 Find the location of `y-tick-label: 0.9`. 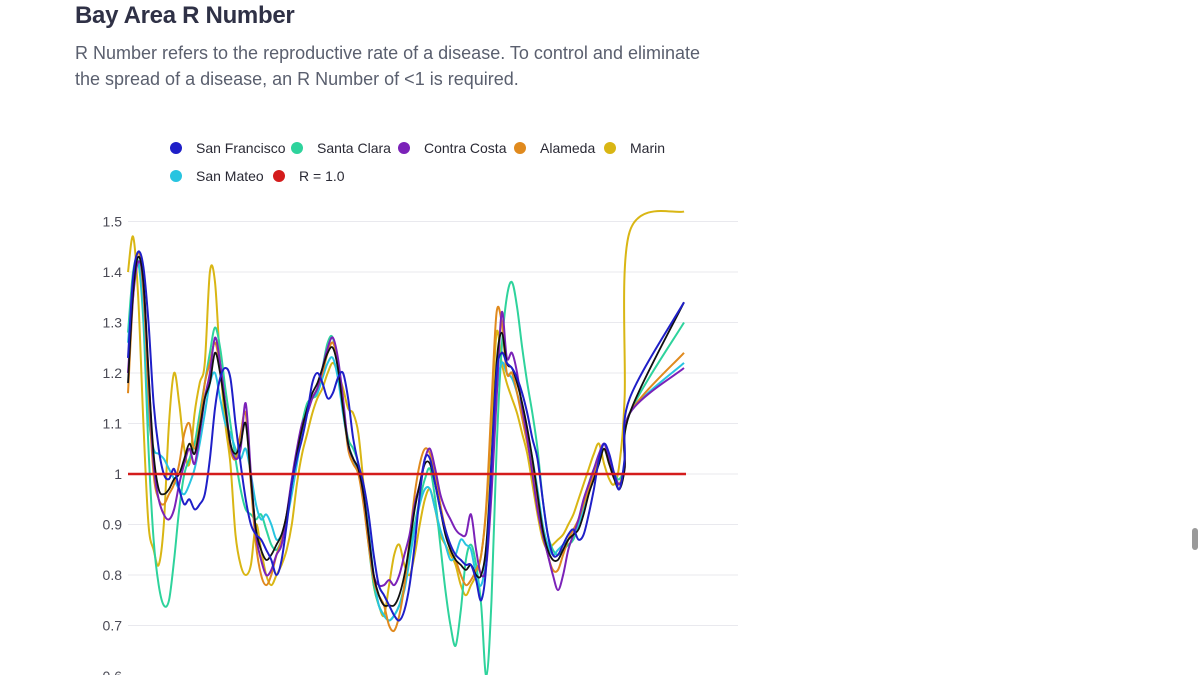

y-tick-label: 0.9 is located at coordinates (113, 525).